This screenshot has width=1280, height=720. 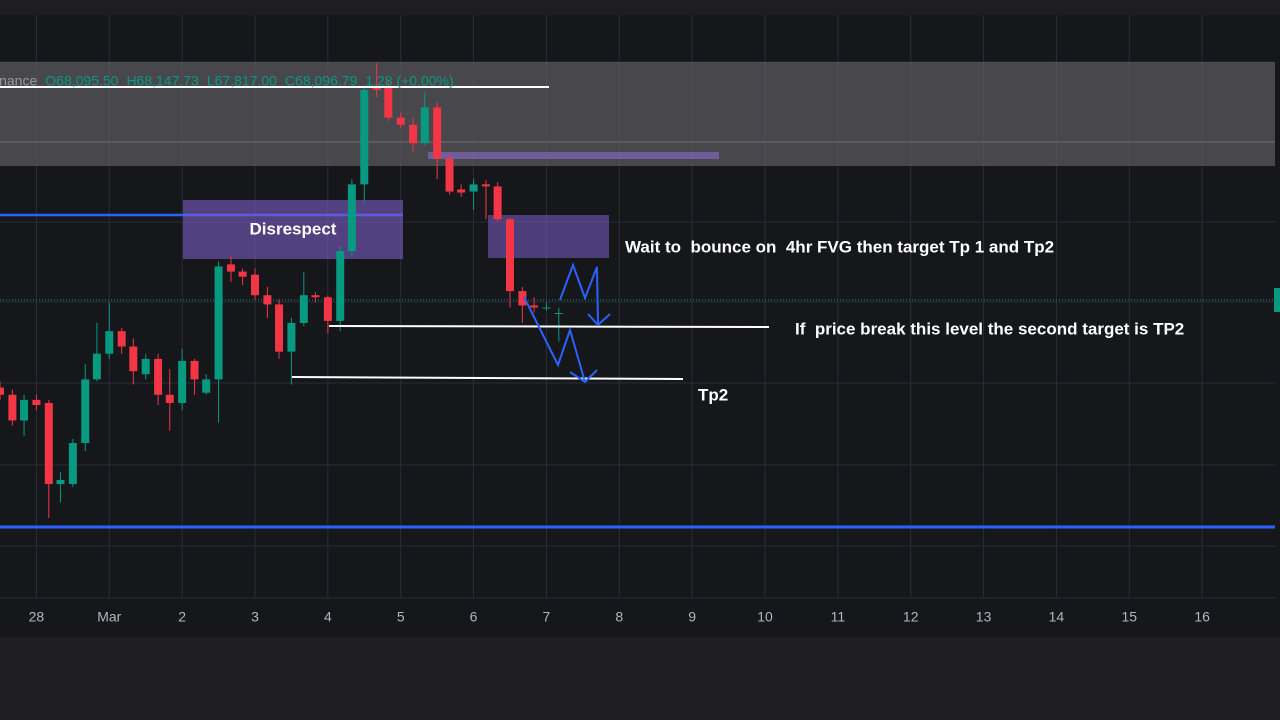 I want to click on x-tick-label: 15, so click(x=1129, y=617).